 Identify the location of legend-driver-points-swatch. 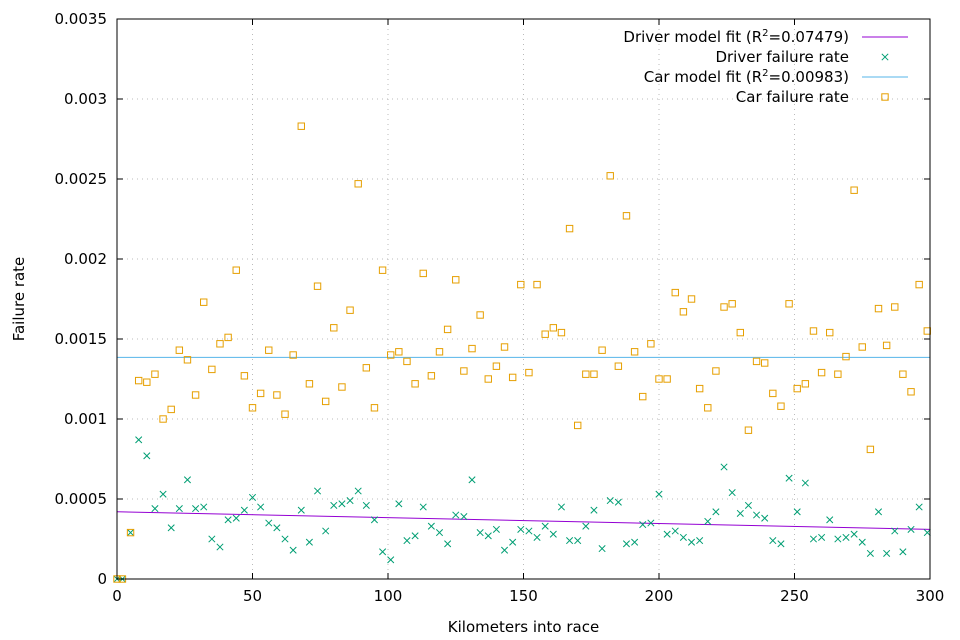
(885, 57).